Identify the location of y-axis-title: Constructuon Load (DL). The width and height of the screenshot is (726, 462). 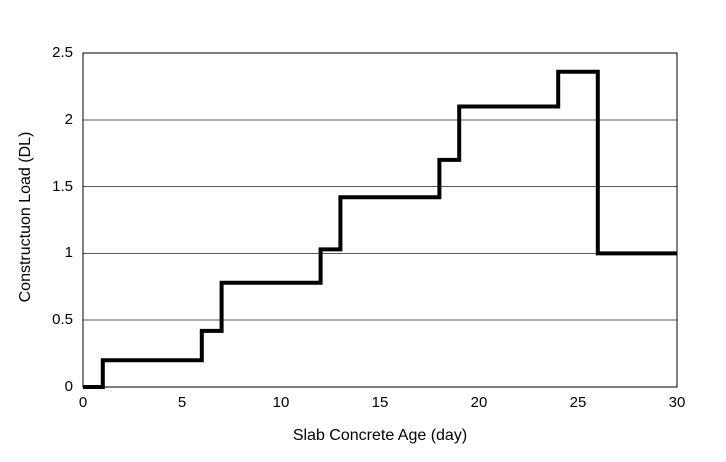
(25, 217).